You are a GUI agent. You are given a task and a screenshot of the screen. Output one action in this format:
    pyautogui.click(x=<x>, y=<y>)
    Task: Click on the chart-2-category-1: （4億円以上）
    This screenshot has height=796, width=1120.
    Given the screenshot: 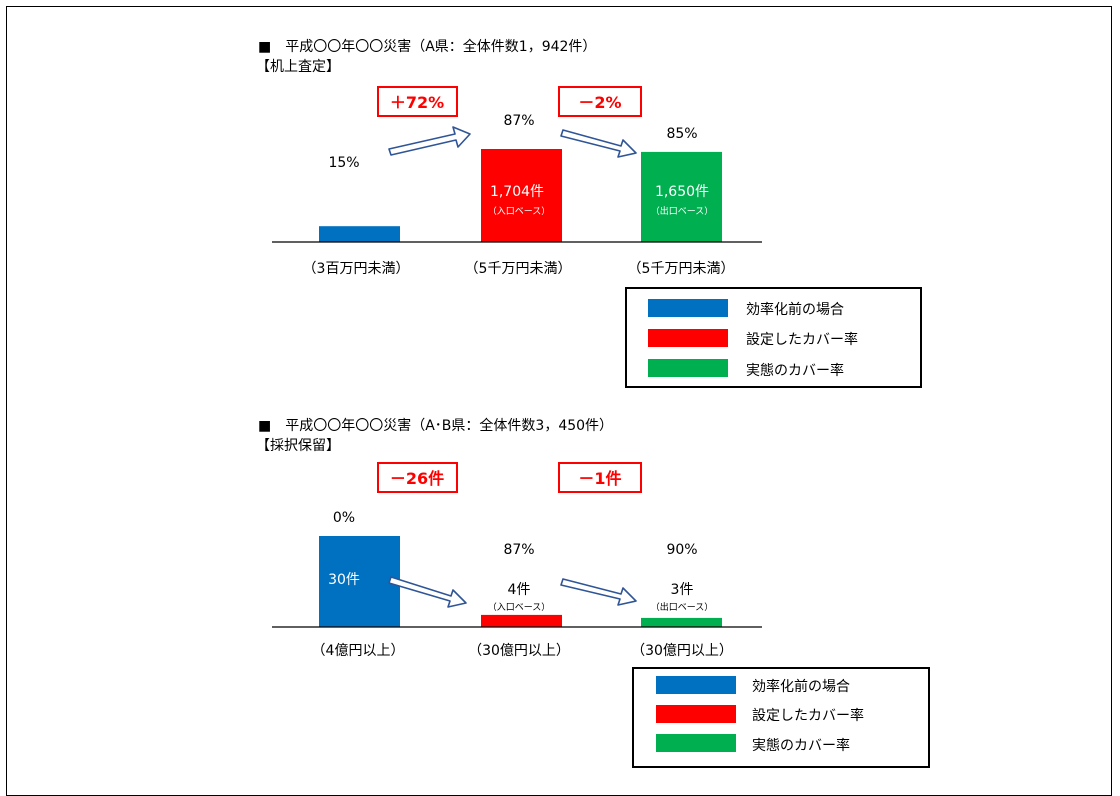 What is the action you would take?
    pyautogui.click(x=358, y=651)
    